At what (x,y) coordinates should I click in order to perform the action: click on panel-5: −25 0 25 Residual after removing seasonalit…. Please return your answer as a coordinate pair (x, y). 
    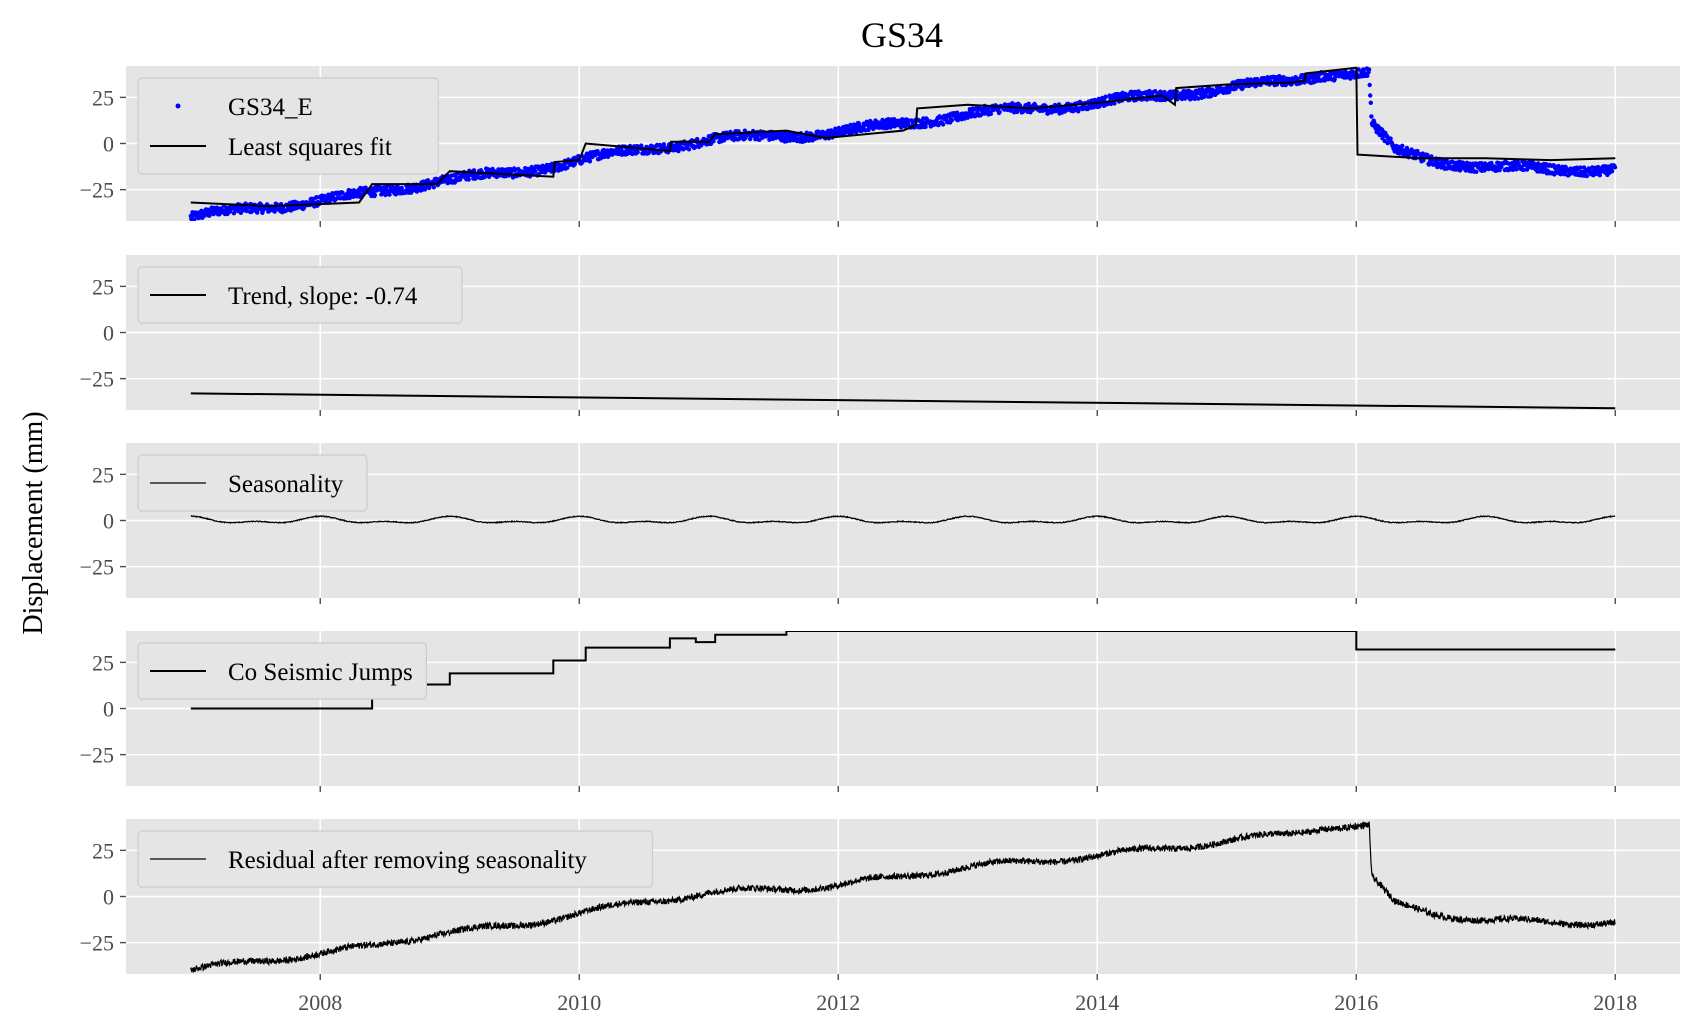
    Looking at the image, I should click on (880, 899).